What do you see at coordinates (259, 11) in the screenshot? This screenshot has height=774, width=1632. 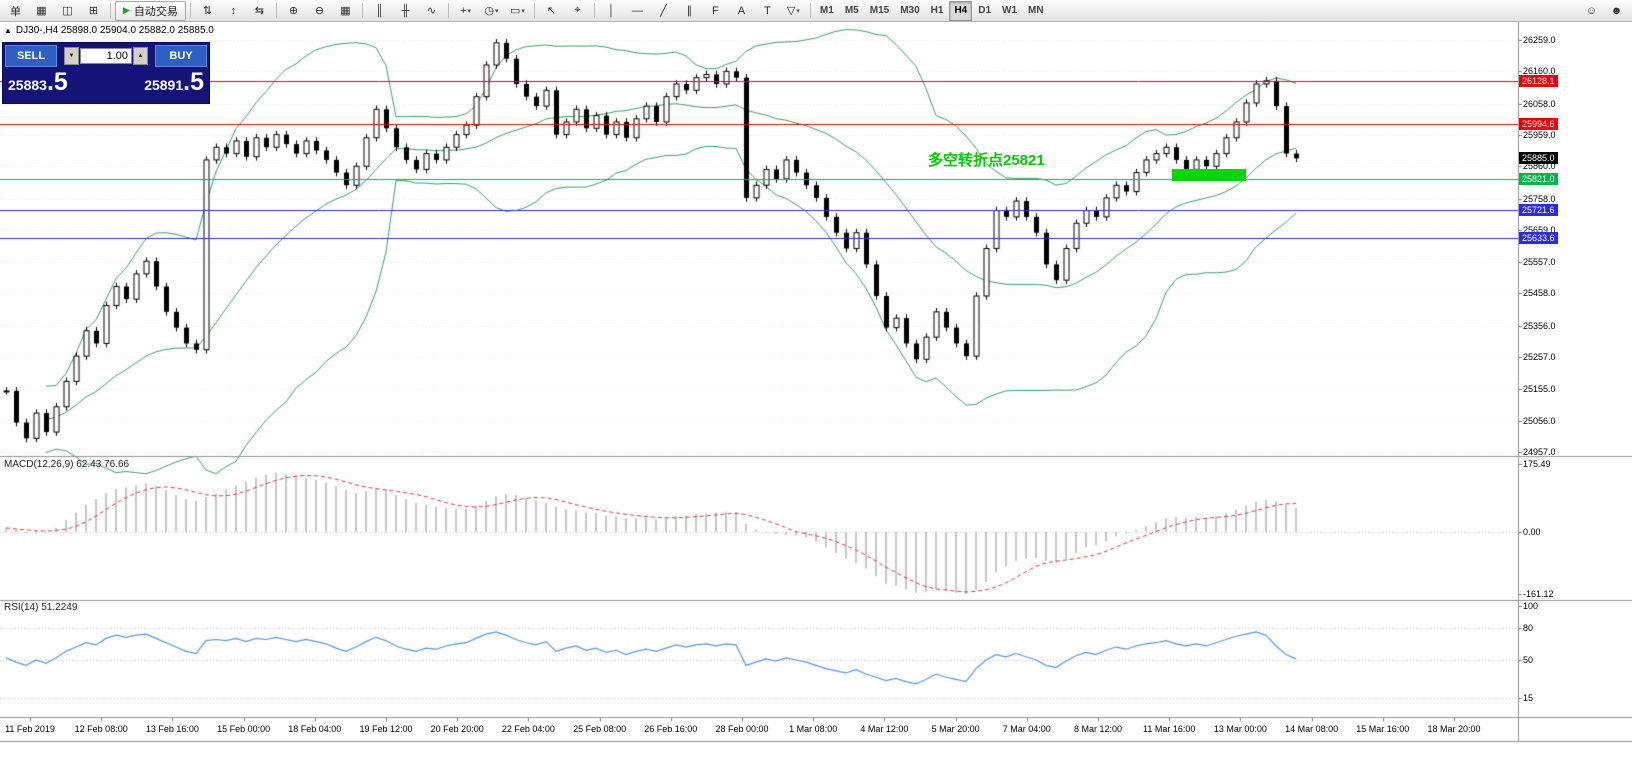 I see `auto-scroll-icon: ⇆` at bounding box center [259, 11].